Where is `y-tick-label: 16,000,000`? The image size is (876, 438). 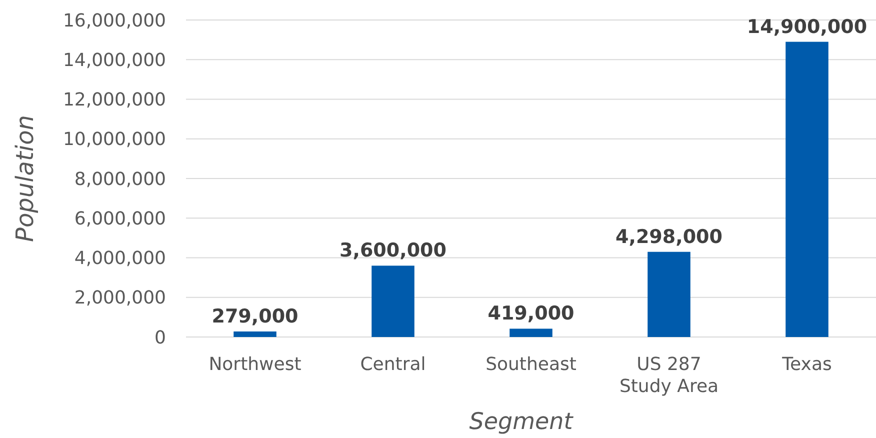
y-tick-label: 16,000,000 is located at coordinates (114, 21).